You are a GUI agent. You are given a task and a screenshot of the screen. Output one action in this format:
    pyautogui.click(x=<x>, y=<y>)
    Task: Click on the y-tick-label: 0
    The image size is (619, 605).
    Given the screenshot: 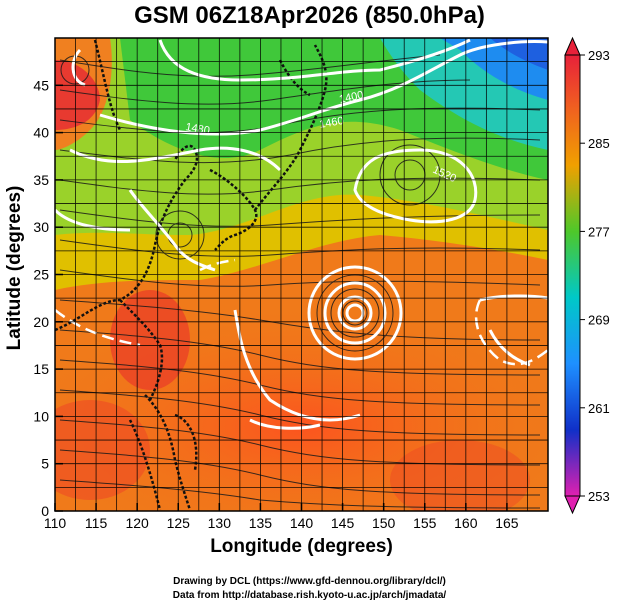 What is the action you would take?
    pyautogui.click(x=45, y=511)
    